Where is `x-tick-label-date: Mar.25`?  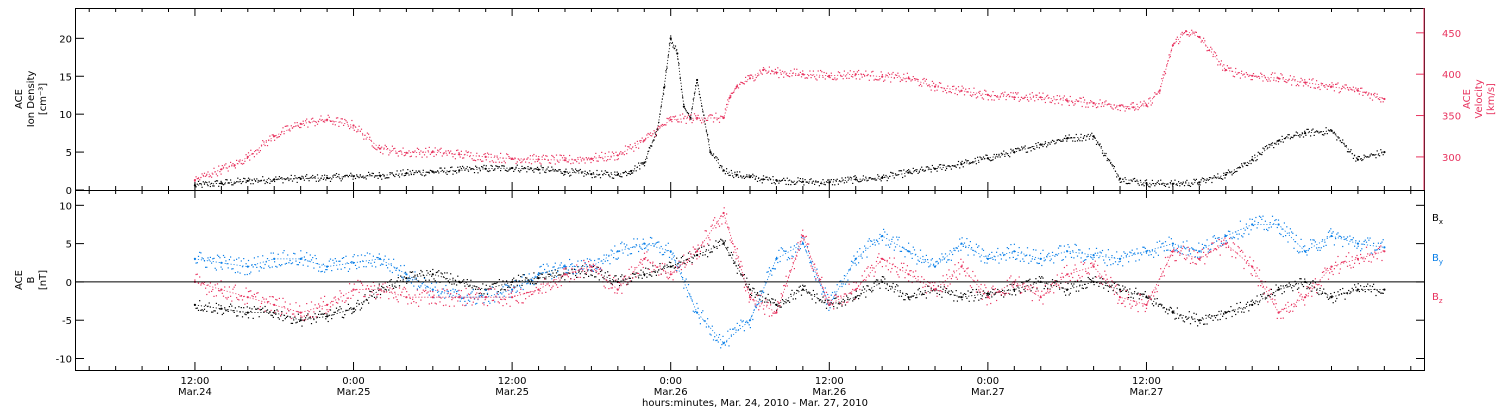 x-tick-label-date: Mar.25 is located at coordinates (354, 392).